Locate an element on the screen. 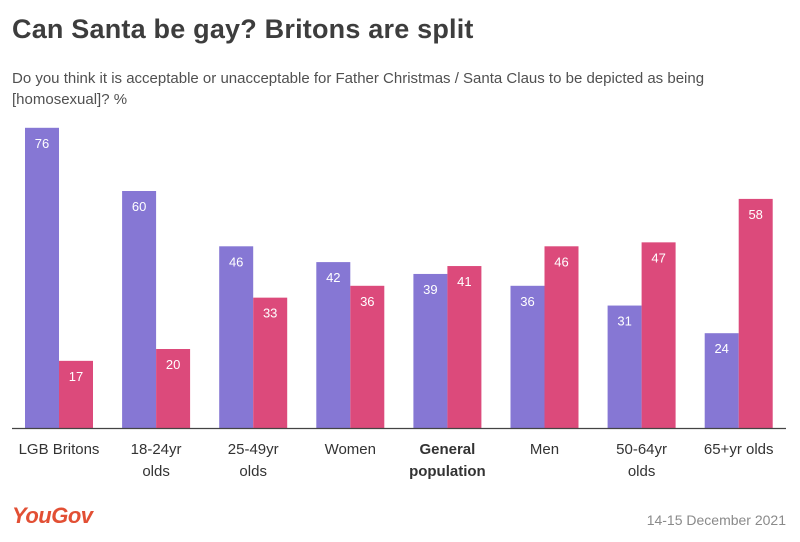 This screenshot has width=800, height=542. category-label-6: 50-64yr is located at coordinates (641, 449).